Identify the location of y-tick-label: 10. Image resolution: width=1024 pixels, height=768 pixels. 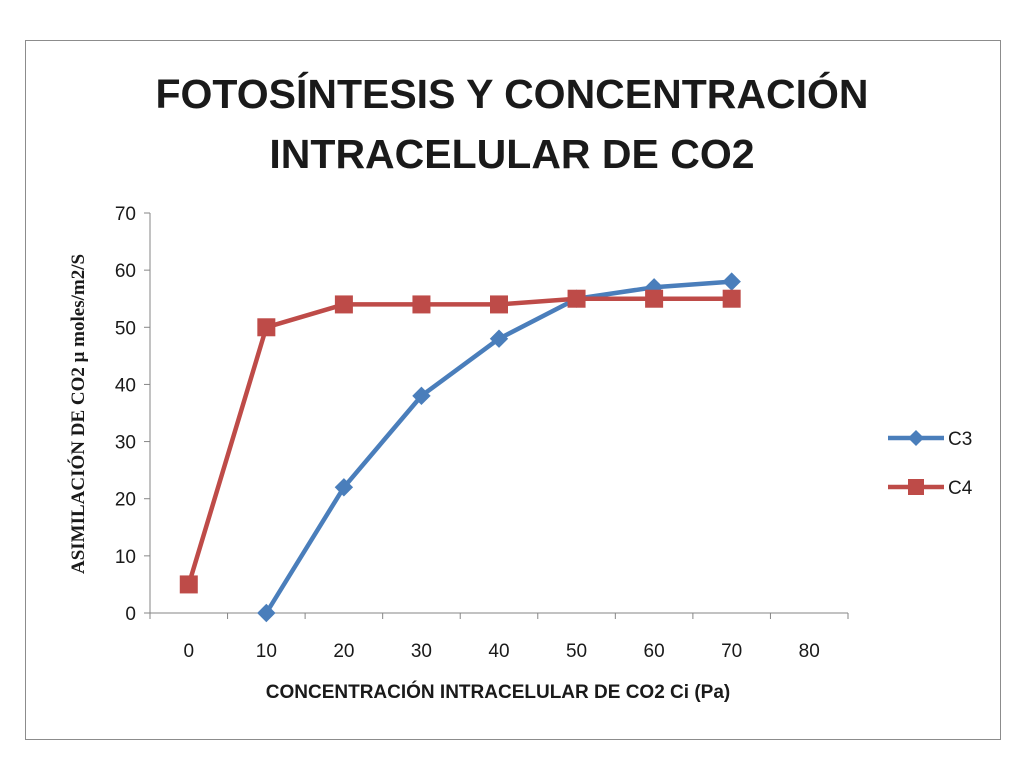
(125, 557).